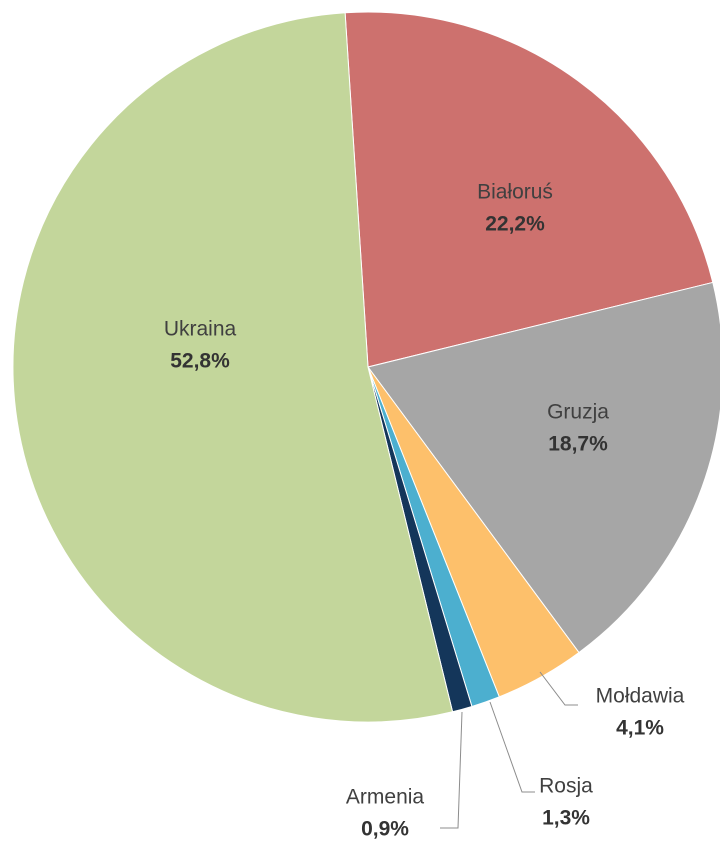 Image resolution: width=720 pixels, height=841 pixels. What do you see at coordinates (385, 797) in the screenshot?
I see `slice-label: Armenia` at bounding box center [385, 797].